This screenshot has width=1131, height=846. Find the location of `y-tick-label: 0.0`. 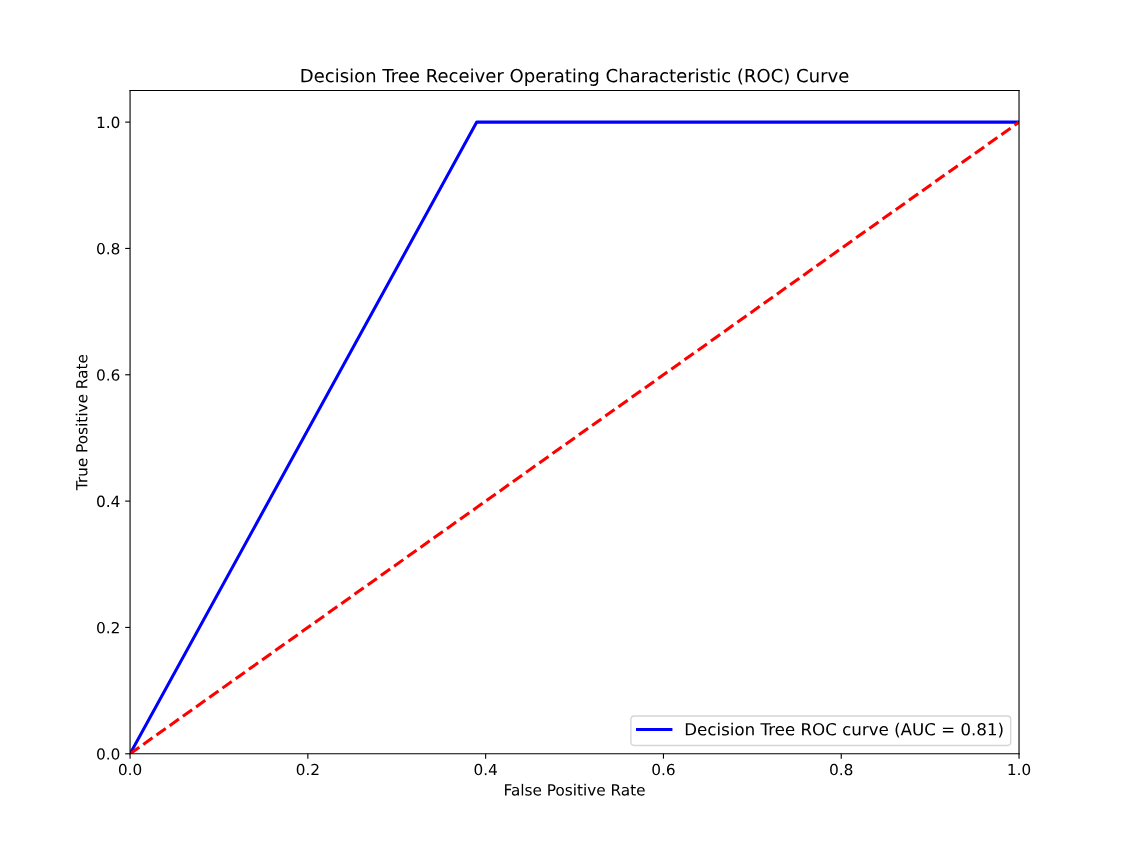

y-tick-label: 0.0 is located at coordinates (108, 754).